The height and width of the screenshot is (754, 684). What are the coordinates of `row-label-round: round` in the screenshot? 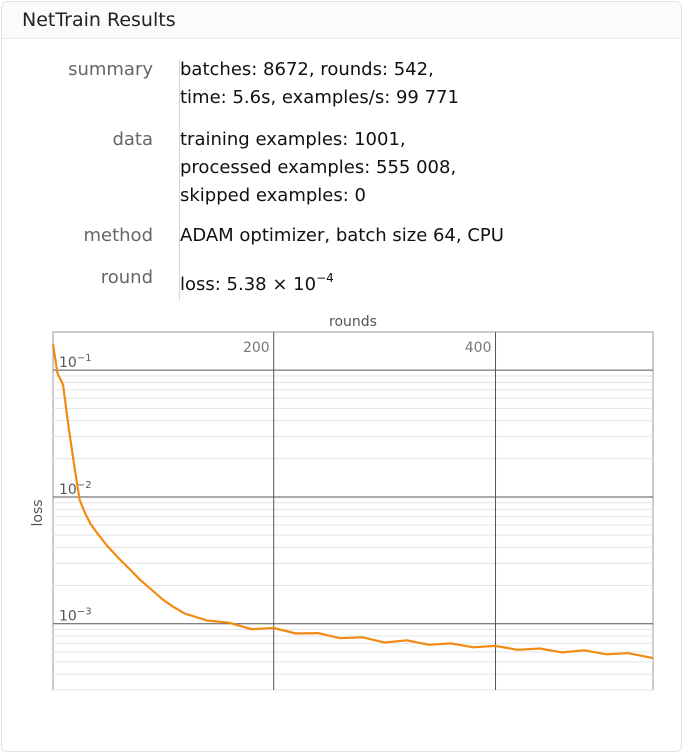 It's located at (126, 277).